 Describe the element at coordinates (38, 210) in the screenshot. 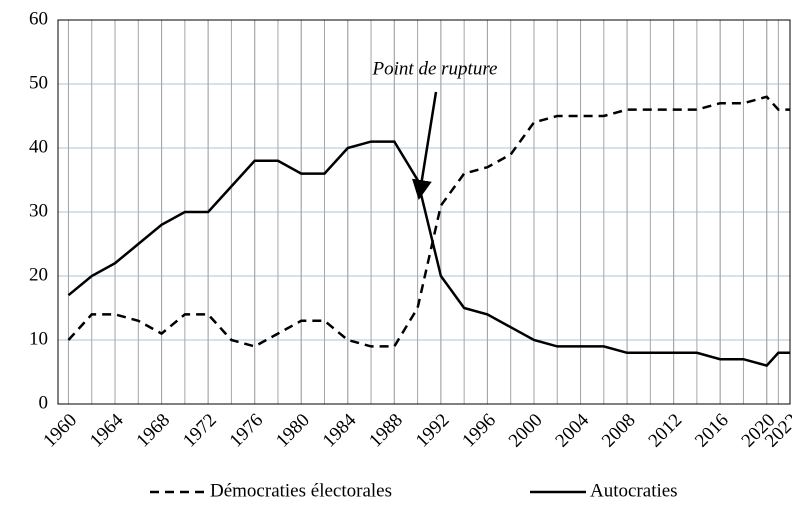

I see `y-tick-label: 30` at that location.